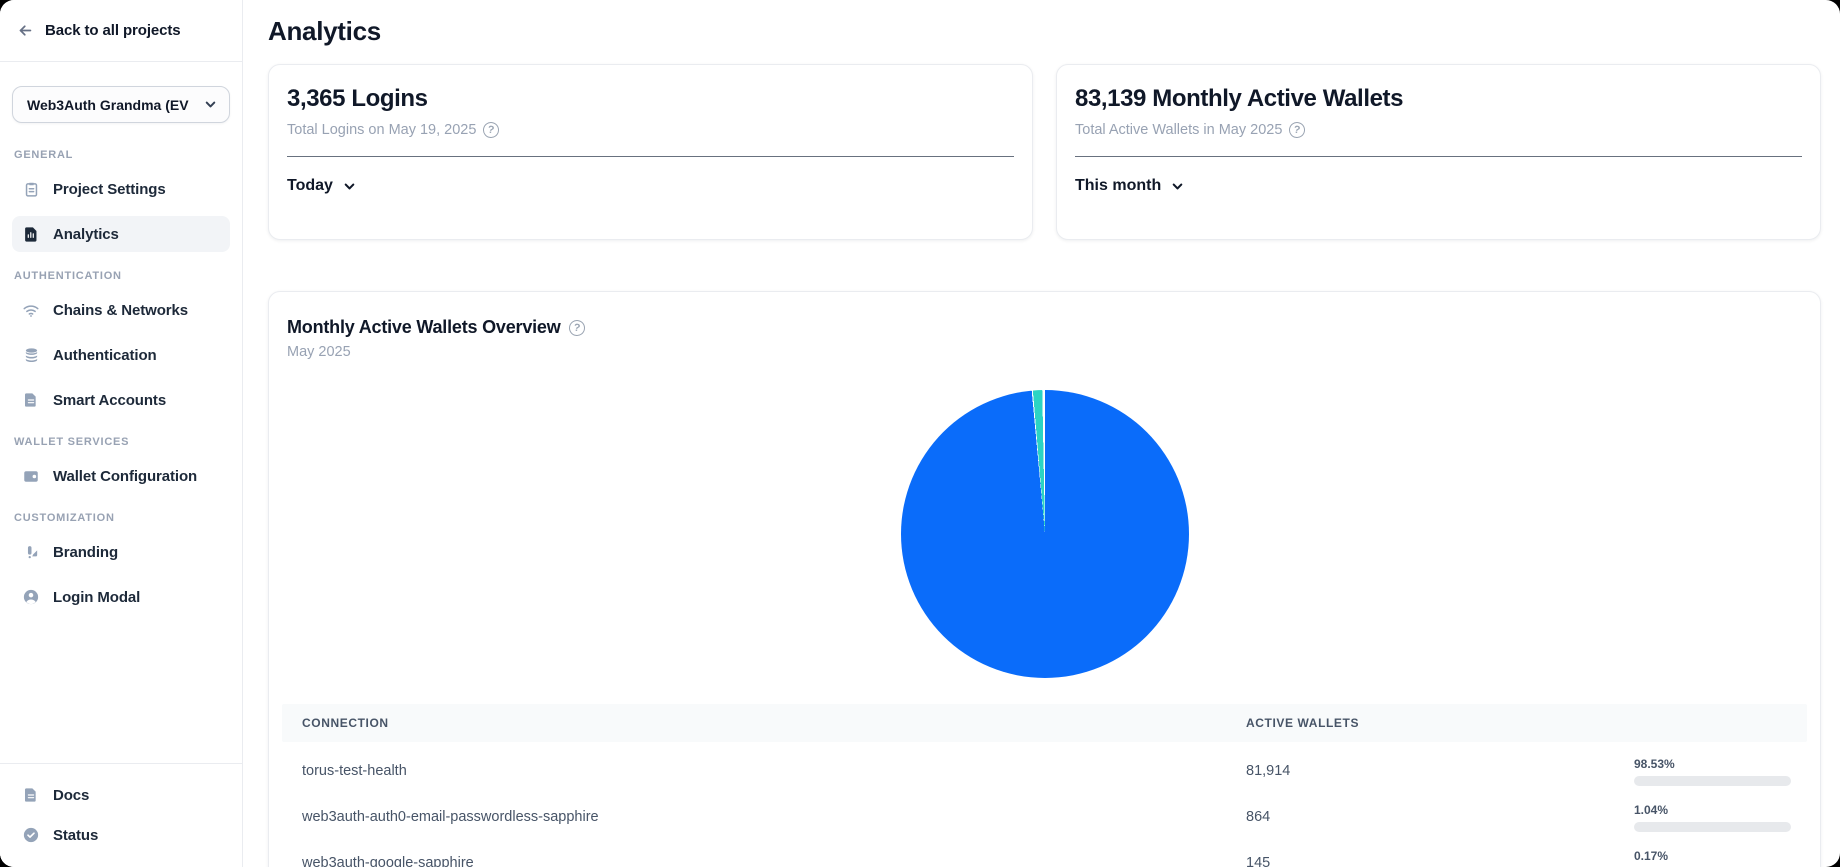 The image size is (1840, 867). What do you see at coordinates (86, 552) in the screenshot?
I see `sidebar-item-label: Branding` at bounding box center [86, 552].